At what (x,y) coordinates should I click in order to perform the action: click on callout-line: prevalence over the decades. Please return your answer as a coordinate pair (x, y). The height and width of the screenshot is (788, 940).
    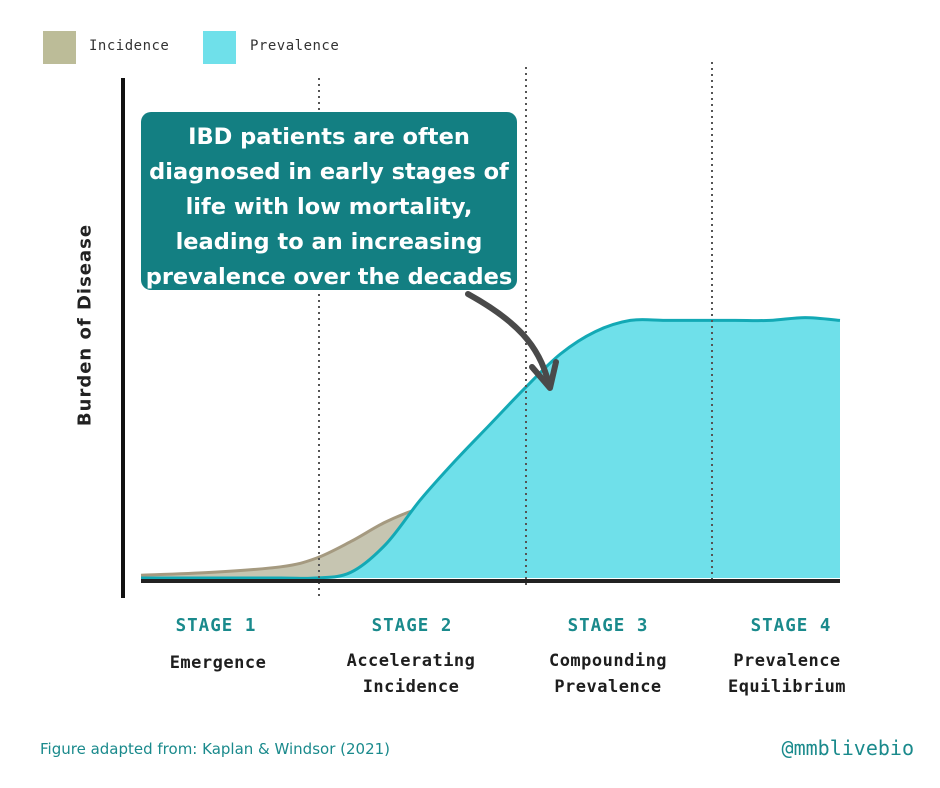
    Looking at the image, I should click on (329, 277).